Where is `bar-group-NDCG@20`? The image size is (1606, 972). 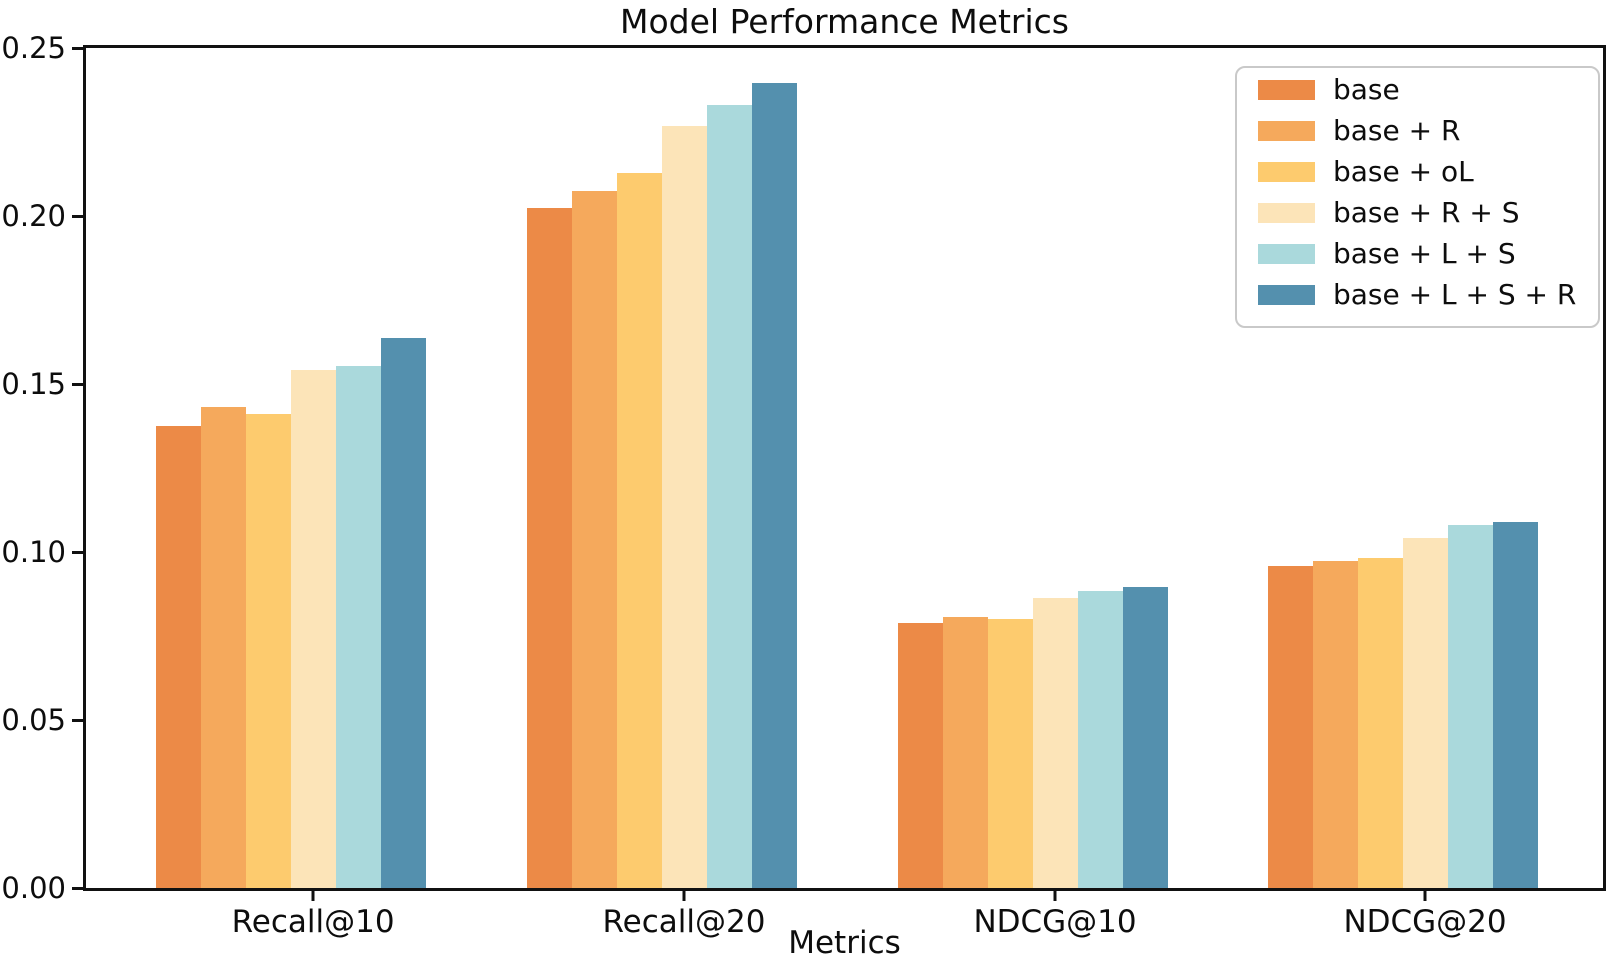 bar-group-NDCG@20 is located at coordinates (1402, 468).